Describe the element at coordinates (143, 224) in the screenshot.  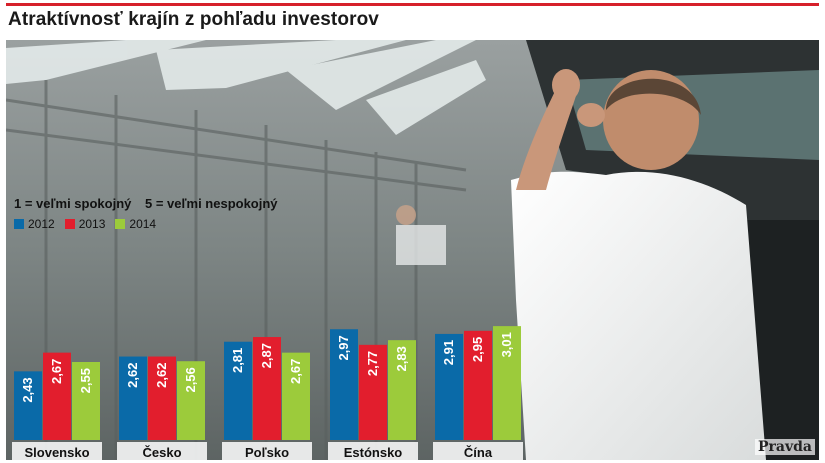
I see `legend-label-2014: 2014` at that location.